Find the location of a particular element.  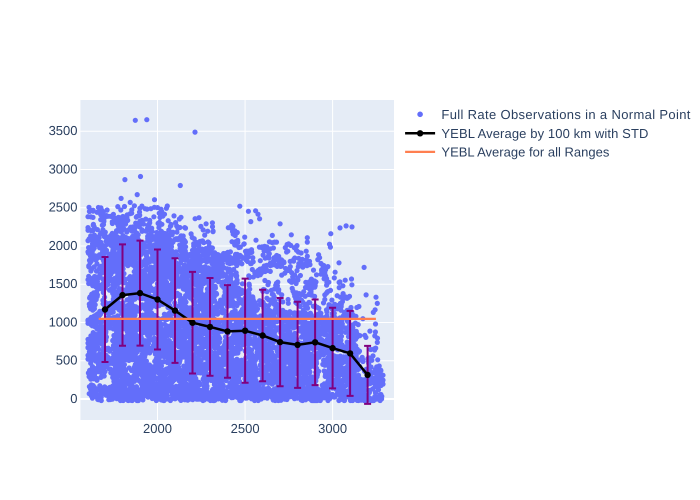

svg-text: 3500 is located at coordinates (63, 130).